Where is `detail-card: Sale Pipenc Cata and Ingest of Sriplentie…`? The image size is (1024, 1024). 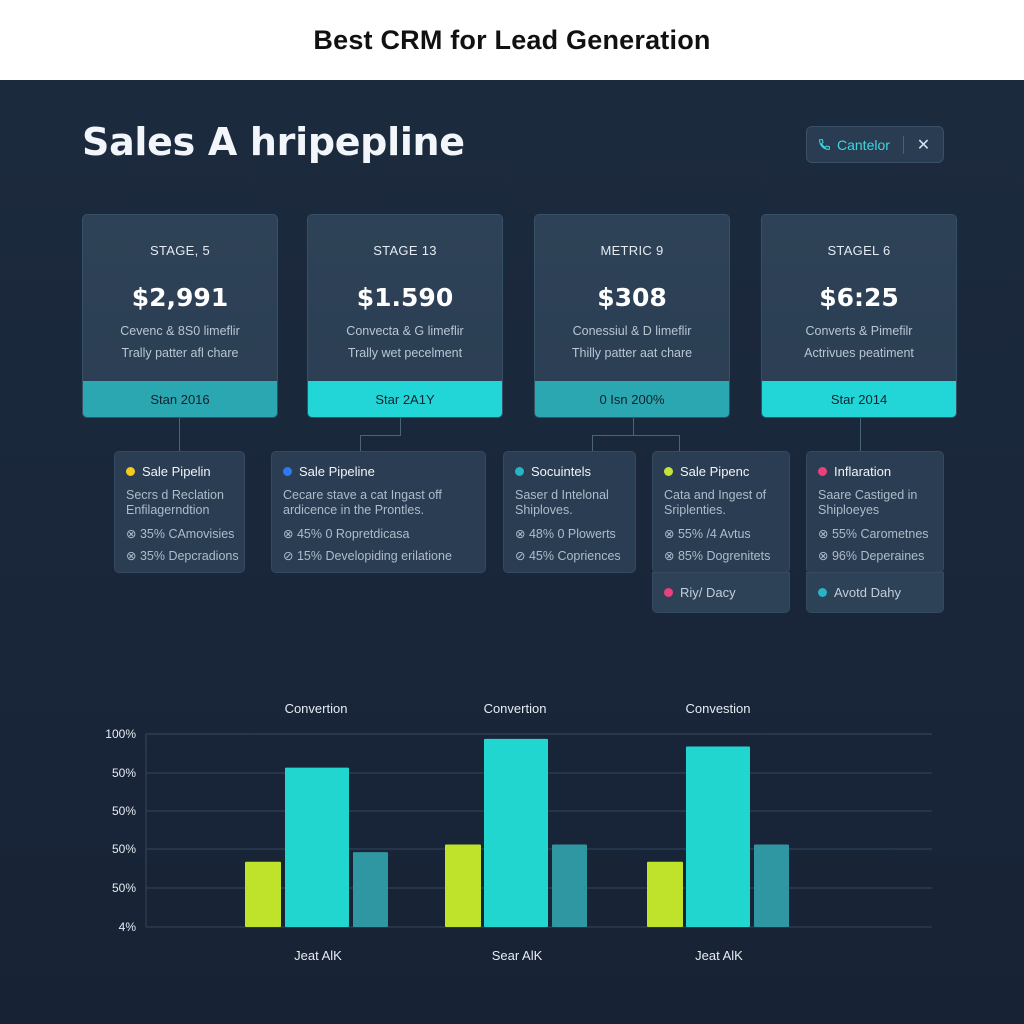
detail-card: Sale Pipenc Cata and Ingest of Sriplentie… is located at coordinates (721, 512).